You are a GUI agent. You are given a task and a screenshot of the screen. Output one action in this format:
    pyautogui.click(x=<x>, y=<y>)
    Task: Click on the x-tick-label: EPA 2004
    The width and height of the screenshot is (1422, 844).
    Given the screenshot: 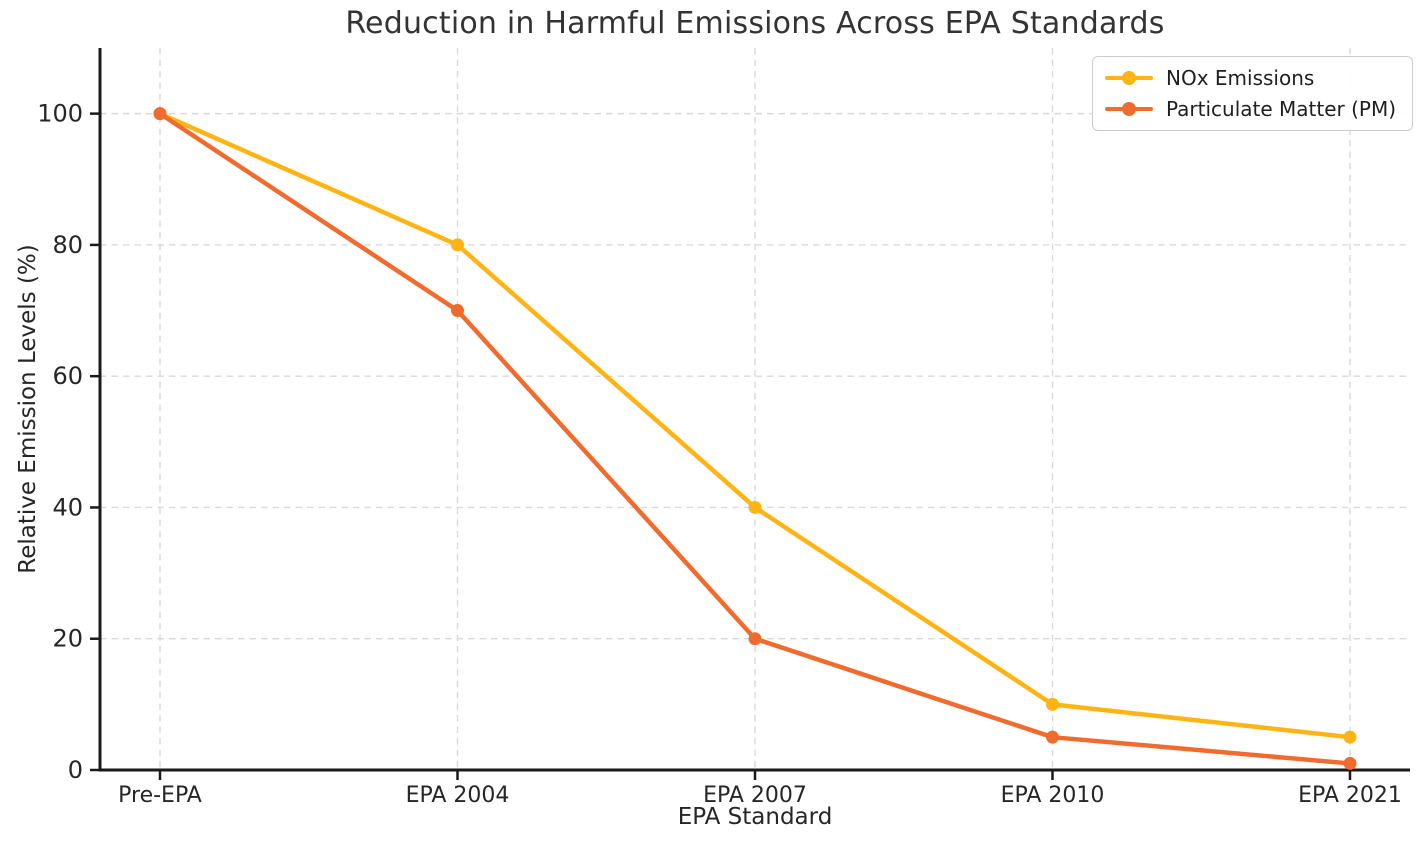 What is the action you would take?
    pyautogui.click(x=458, y=795)
    